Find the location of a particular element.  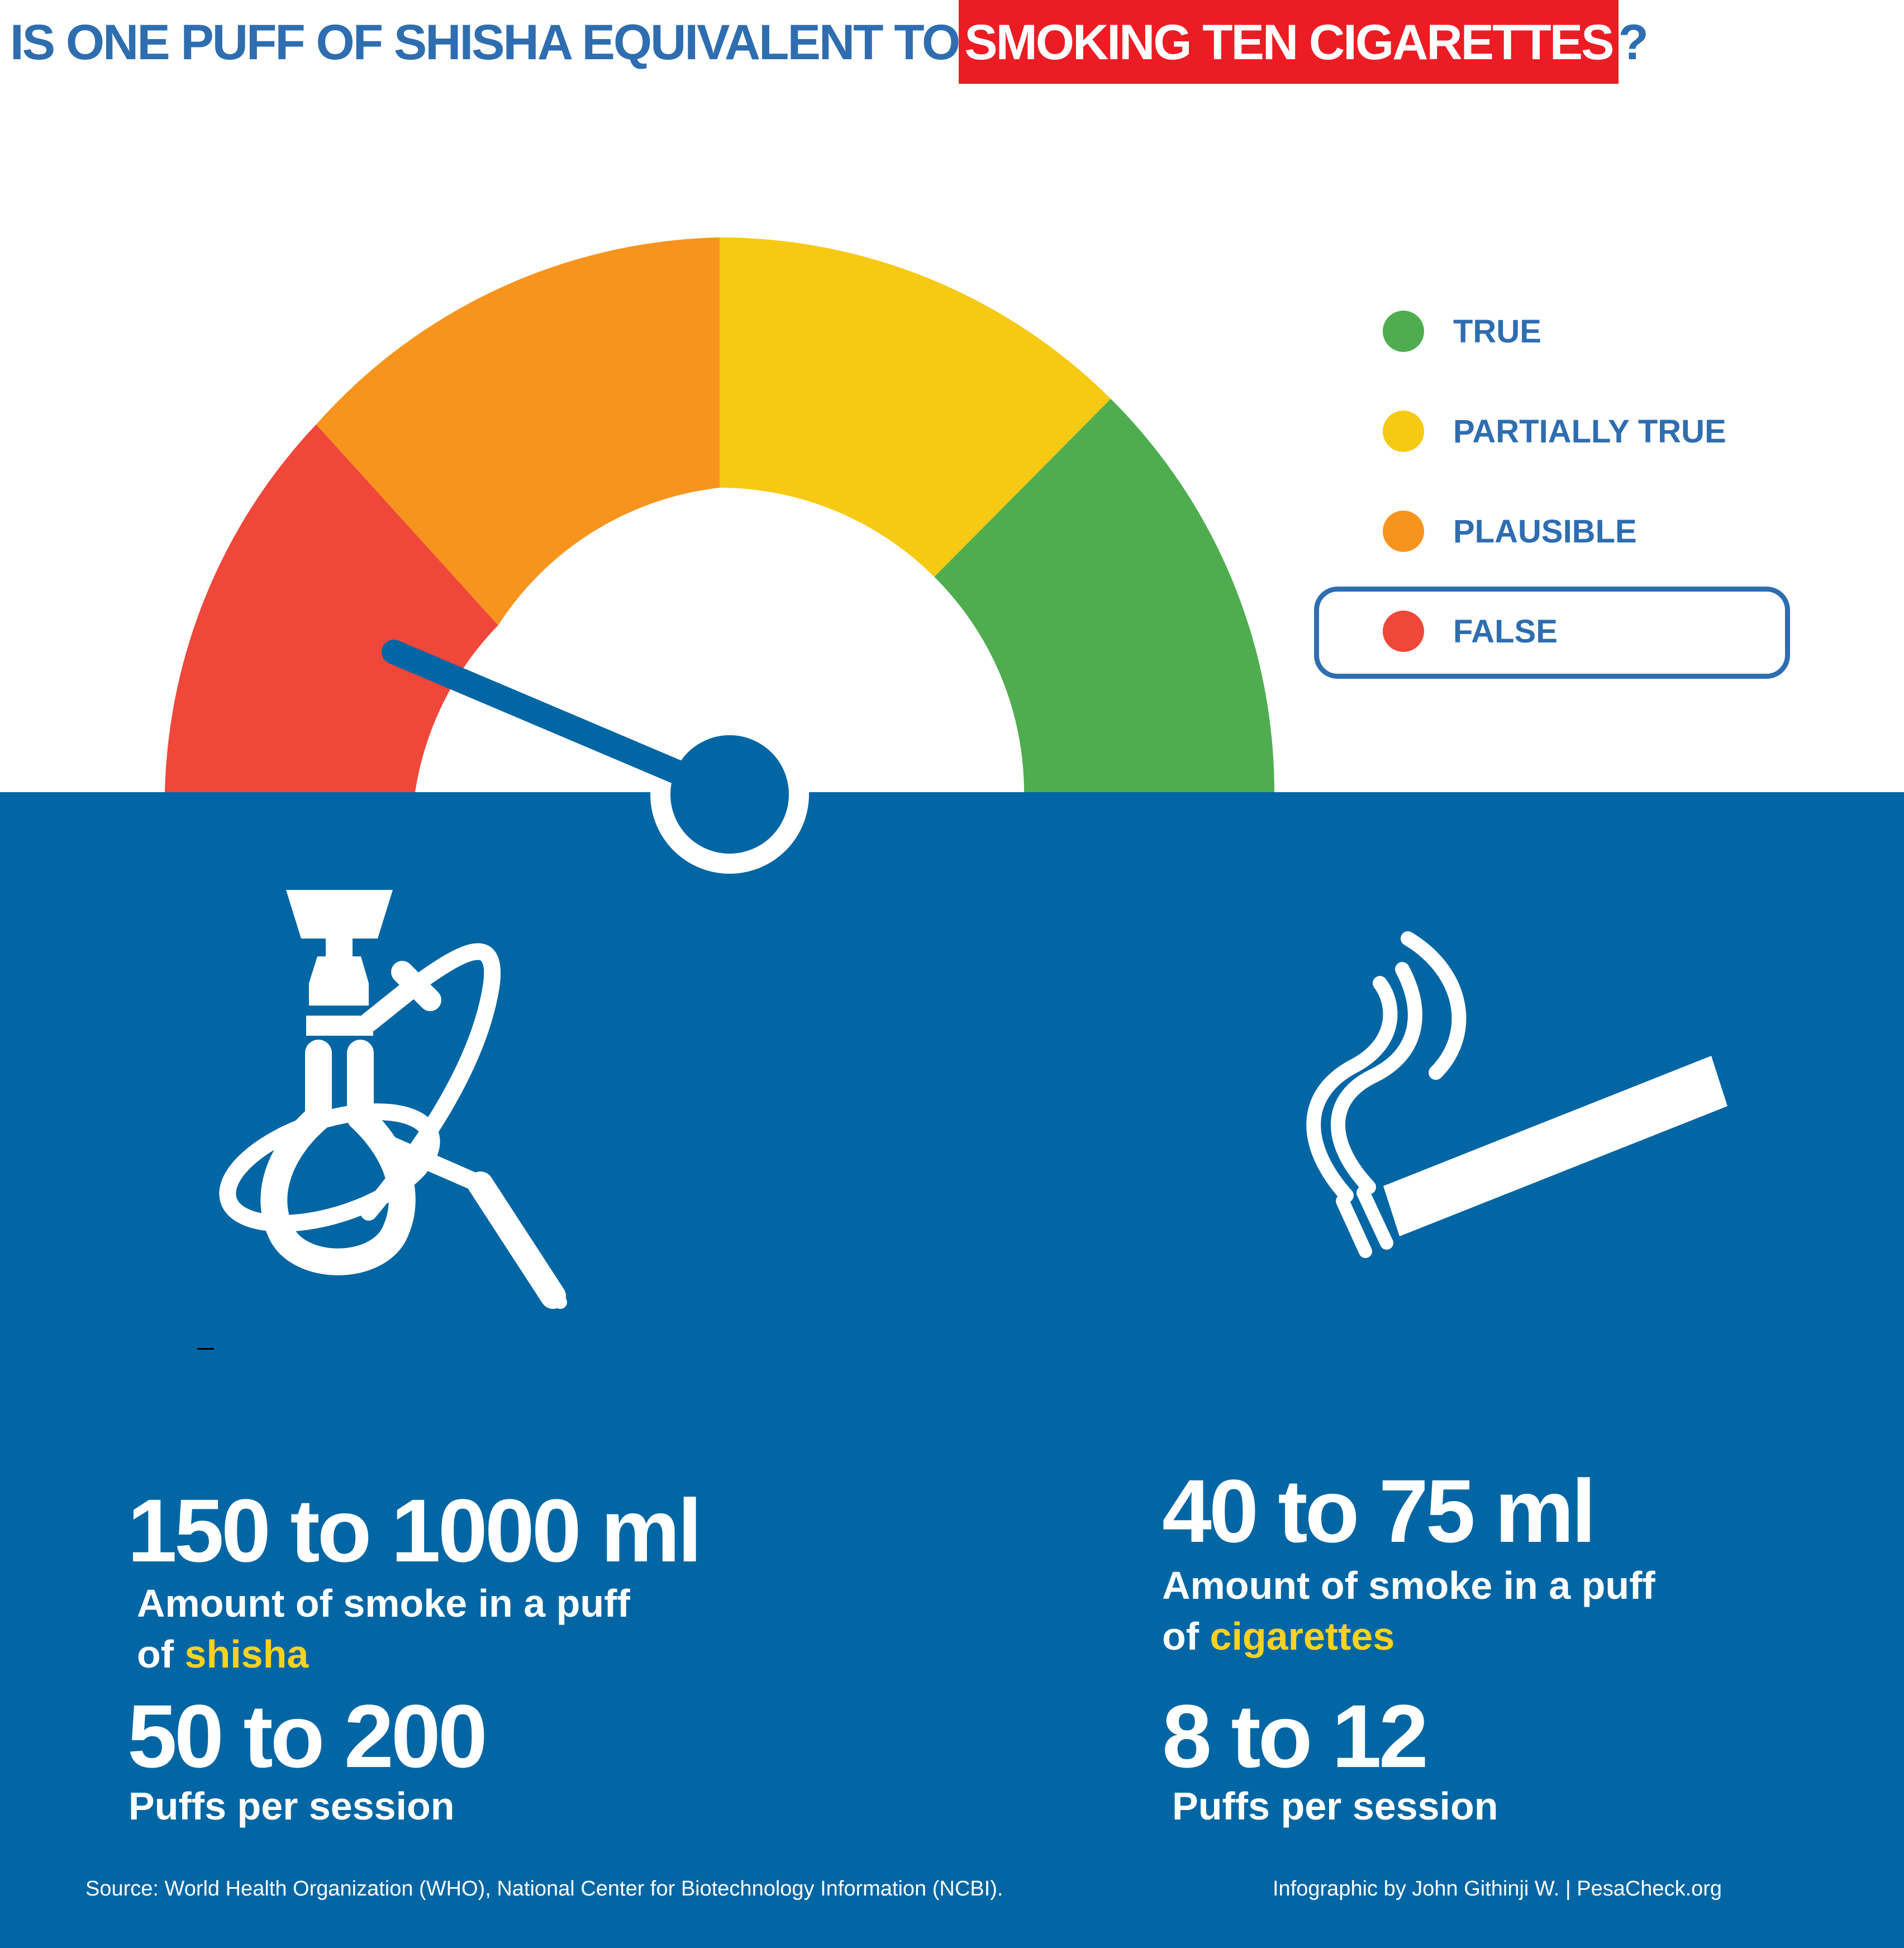

cigarettes-smoke-desc: Amount of smoke in a puff of cigarettes is located at coordinates (1408, 1611).